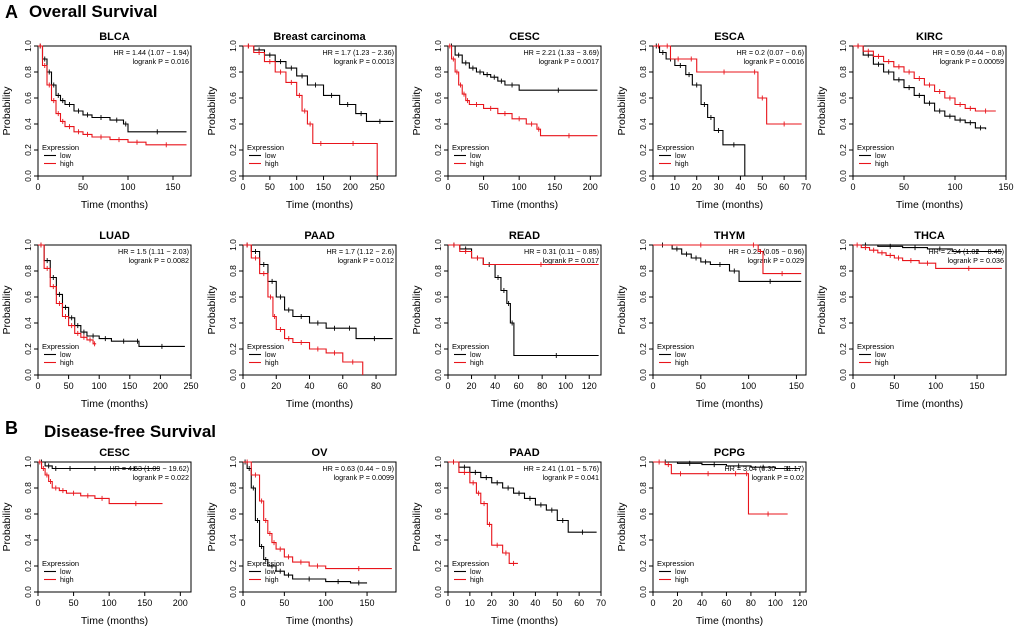 The height and width of the screenshot is (638, 1020). What do you see at coordinates (729, 453) in the screenshot?
I see `chart14-title: PCPG` at bounding box center [729, 453].